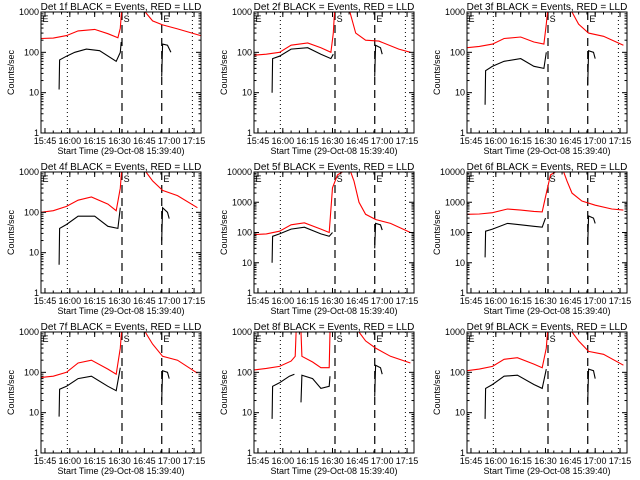  Describe the element at coordinates (239, 172) in the screenshot. I see `y-tick-label: 10000` at that location.